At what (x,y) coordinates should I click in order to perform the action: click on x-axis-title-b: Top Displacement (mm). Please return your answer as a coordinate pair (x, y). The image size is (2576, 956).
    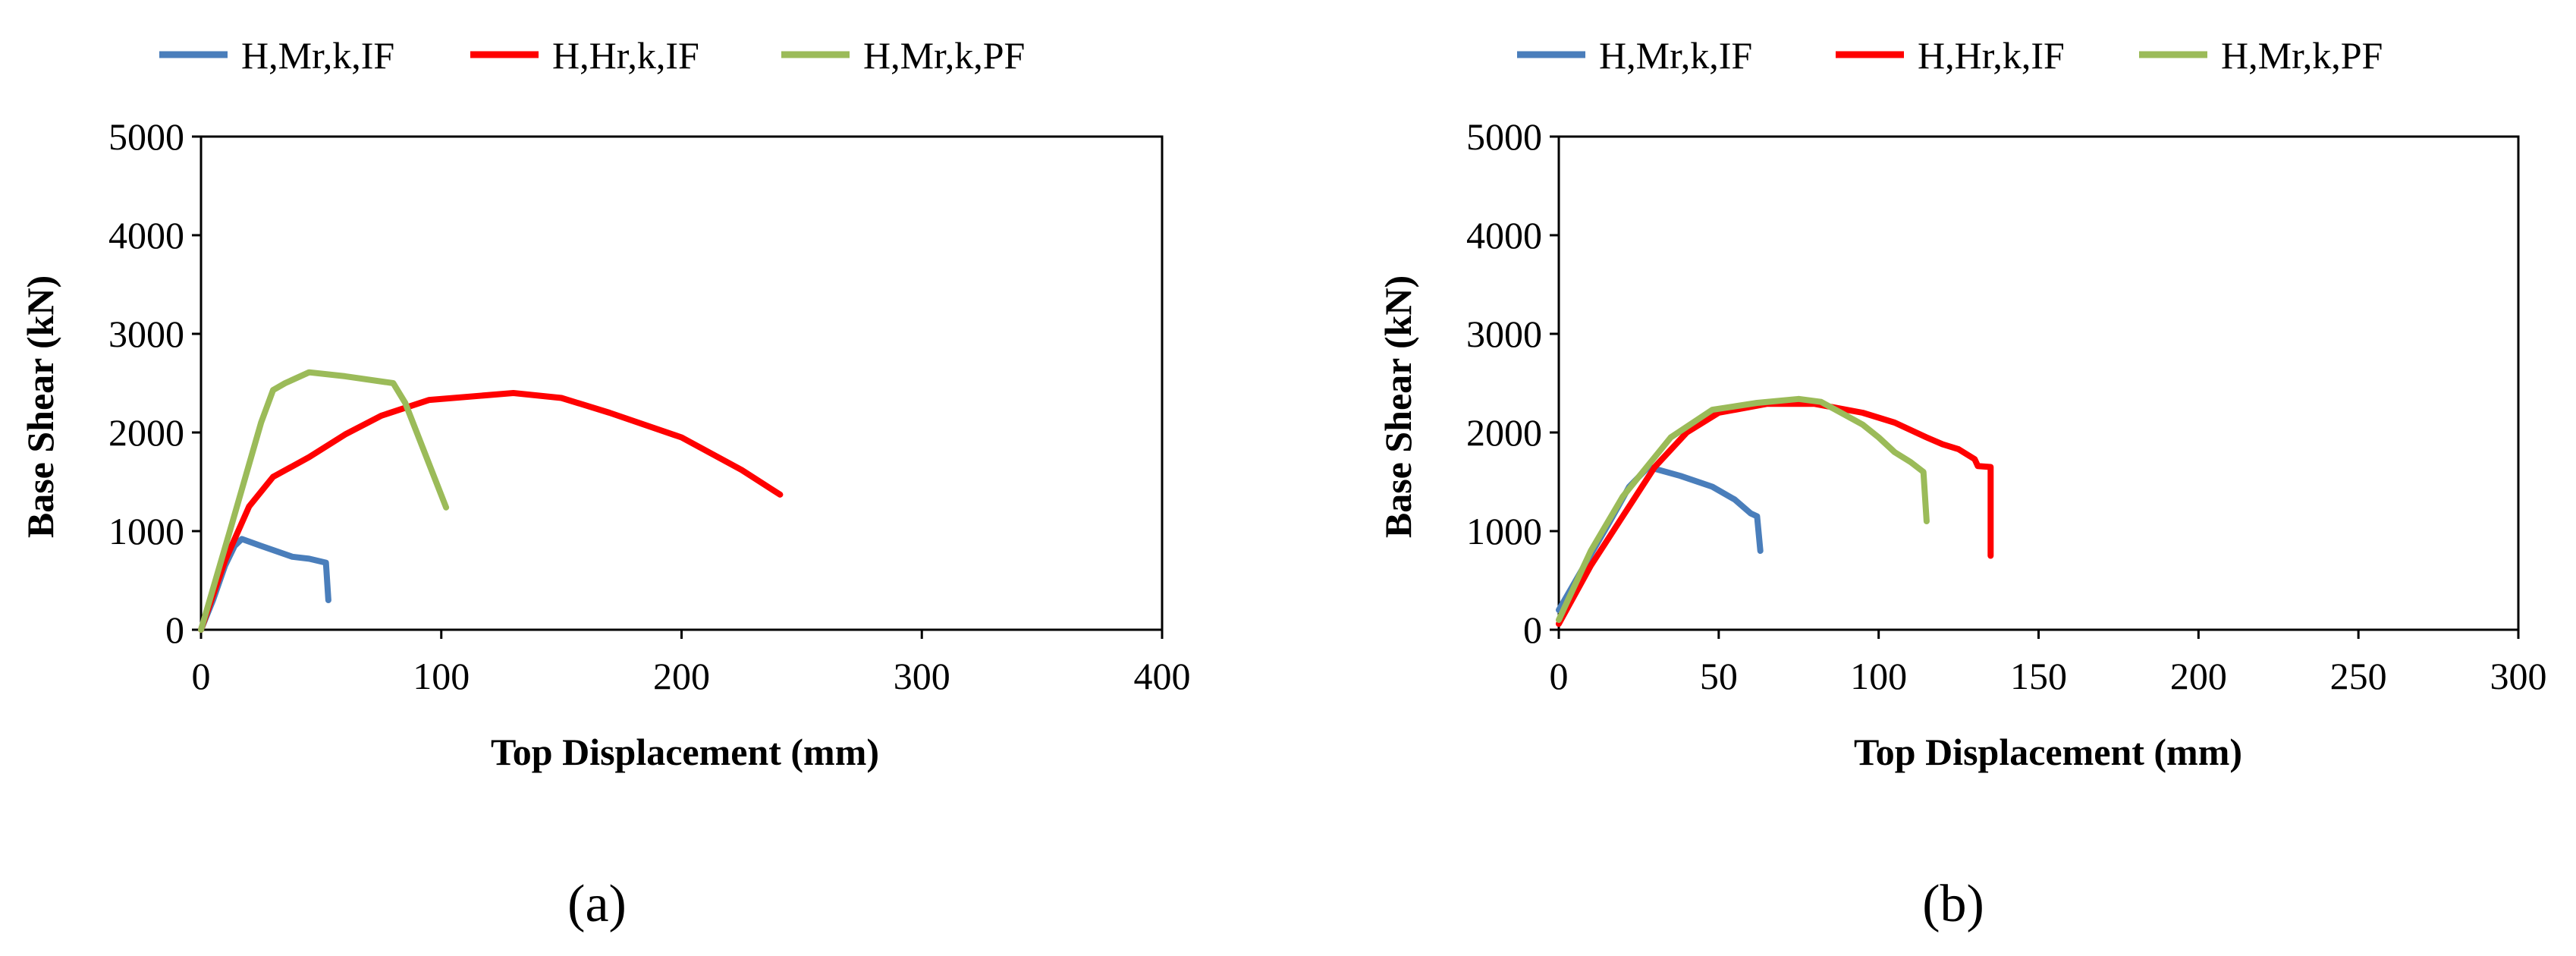
    Looking at the image, I should click on (2048, 752).